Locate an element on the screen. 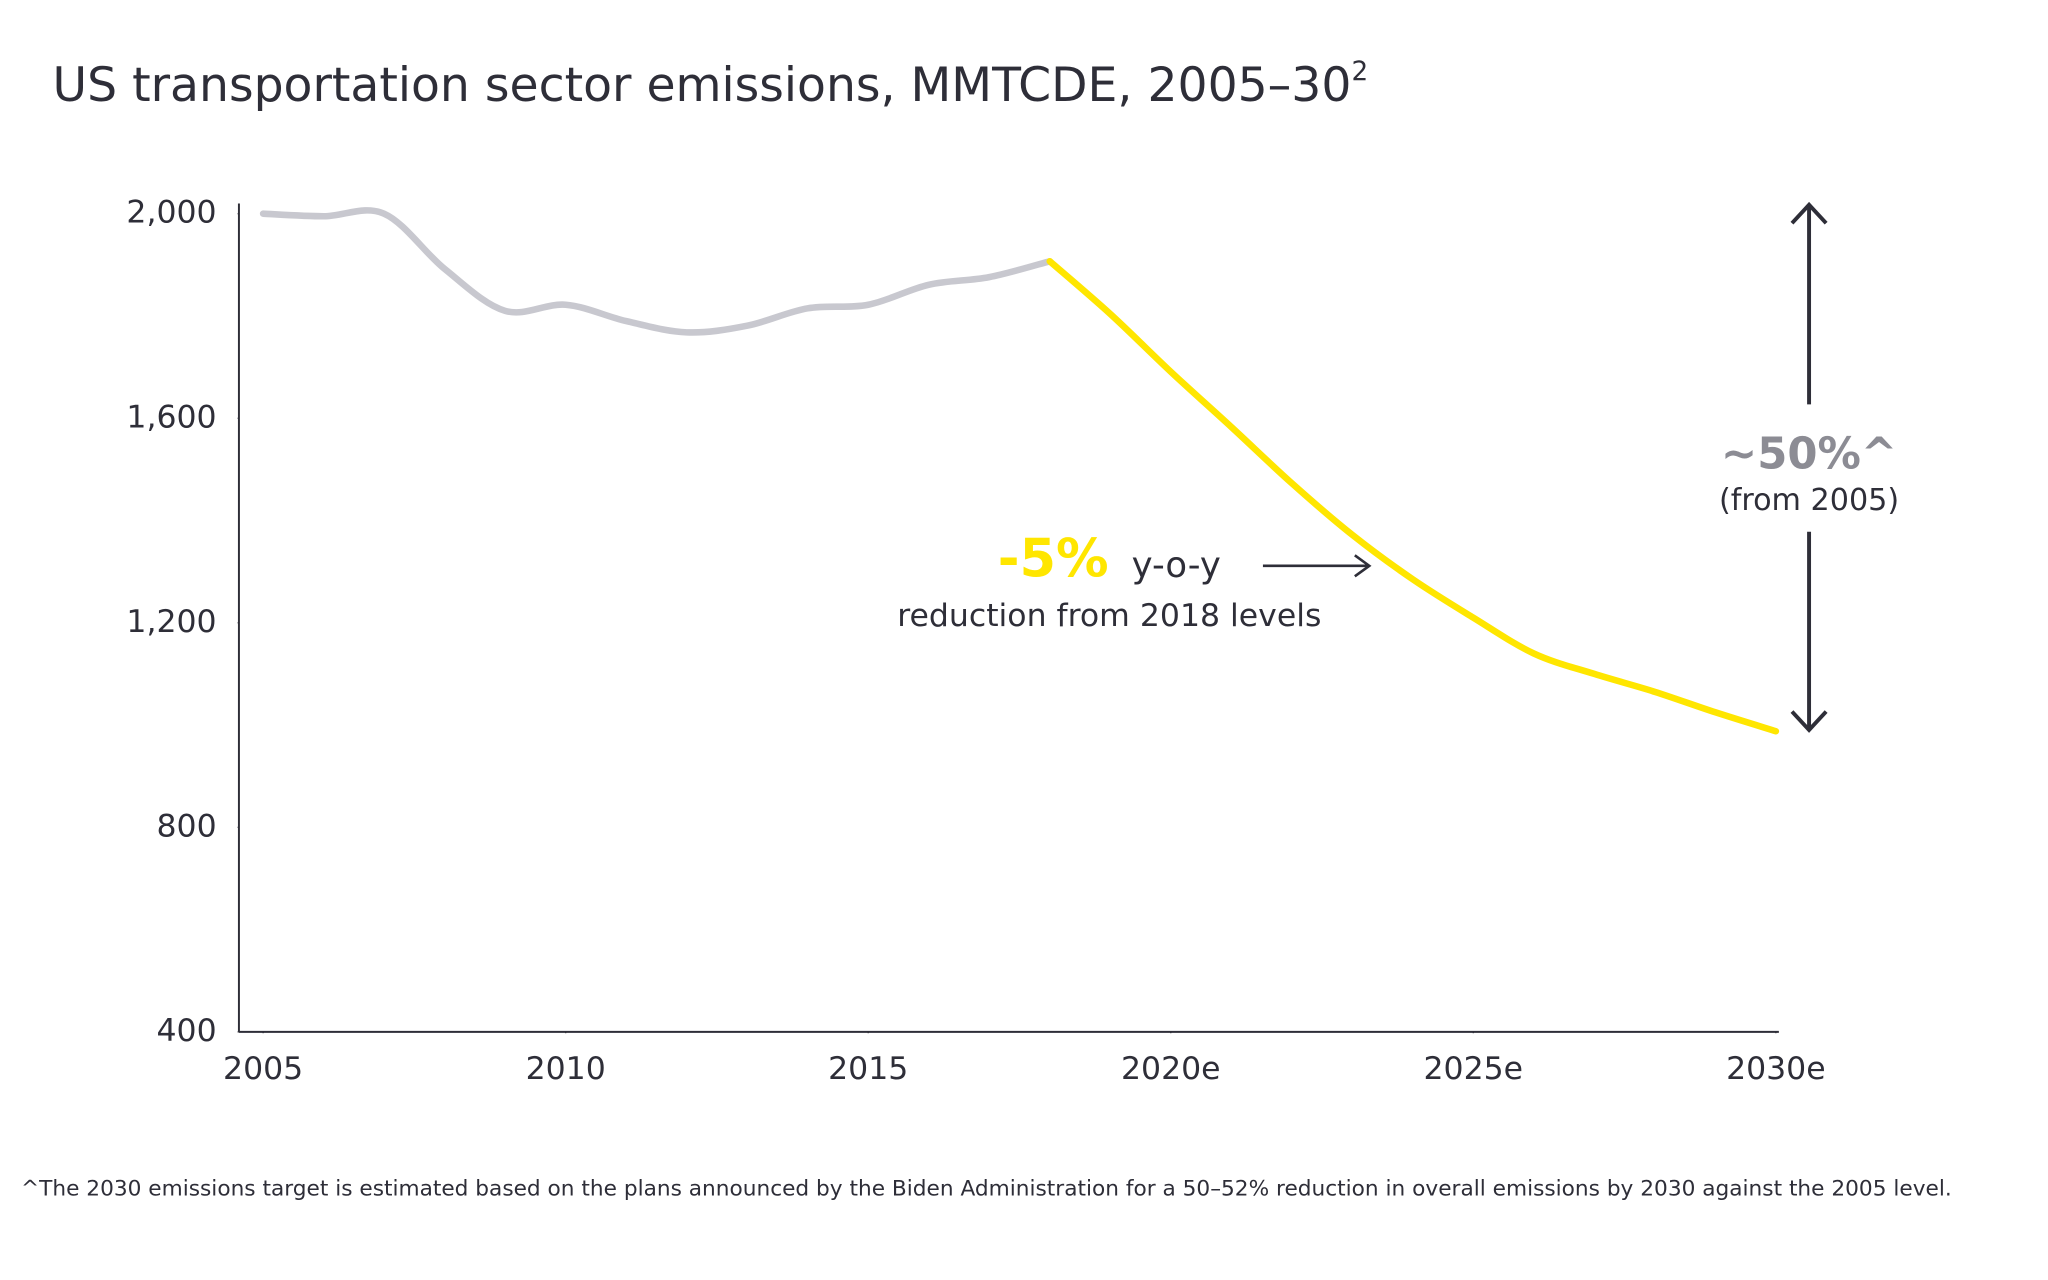 This screenshot has width=2048, height=1280. y-tick-label: 1,200 is located at coordinates (171, 622).